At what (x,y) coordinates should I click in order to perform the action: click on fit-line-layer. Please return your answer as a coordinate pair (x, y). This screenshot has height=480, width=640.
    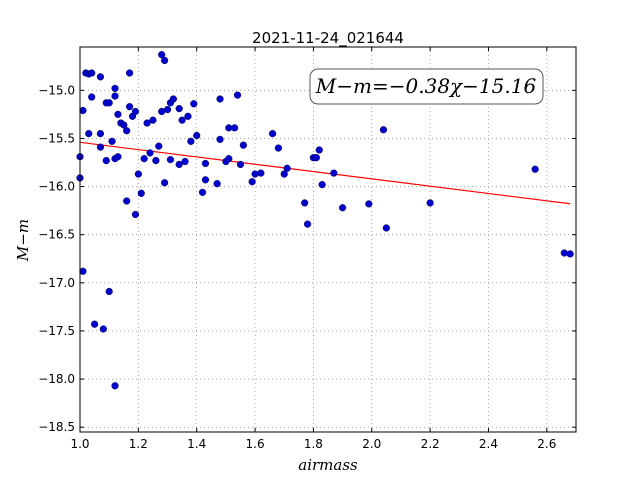
    Looking at the image, I should click on (325, 173).